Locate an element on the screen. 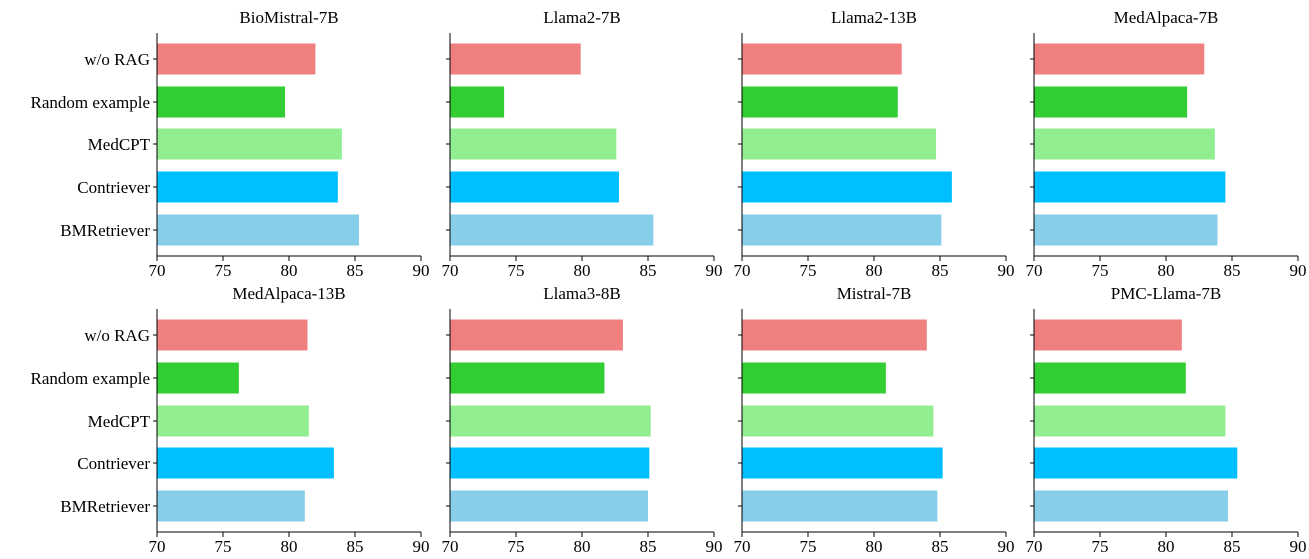 The height and width of the screenshot is (559, 1309). panel-title: MedAlpaca-7B is located at coordinates (1166, 17).